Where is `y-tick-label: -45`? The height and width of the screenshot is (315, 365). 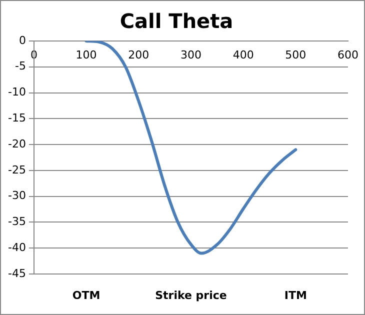
y-tick-label: -45 is located at coordinates (17, 273).